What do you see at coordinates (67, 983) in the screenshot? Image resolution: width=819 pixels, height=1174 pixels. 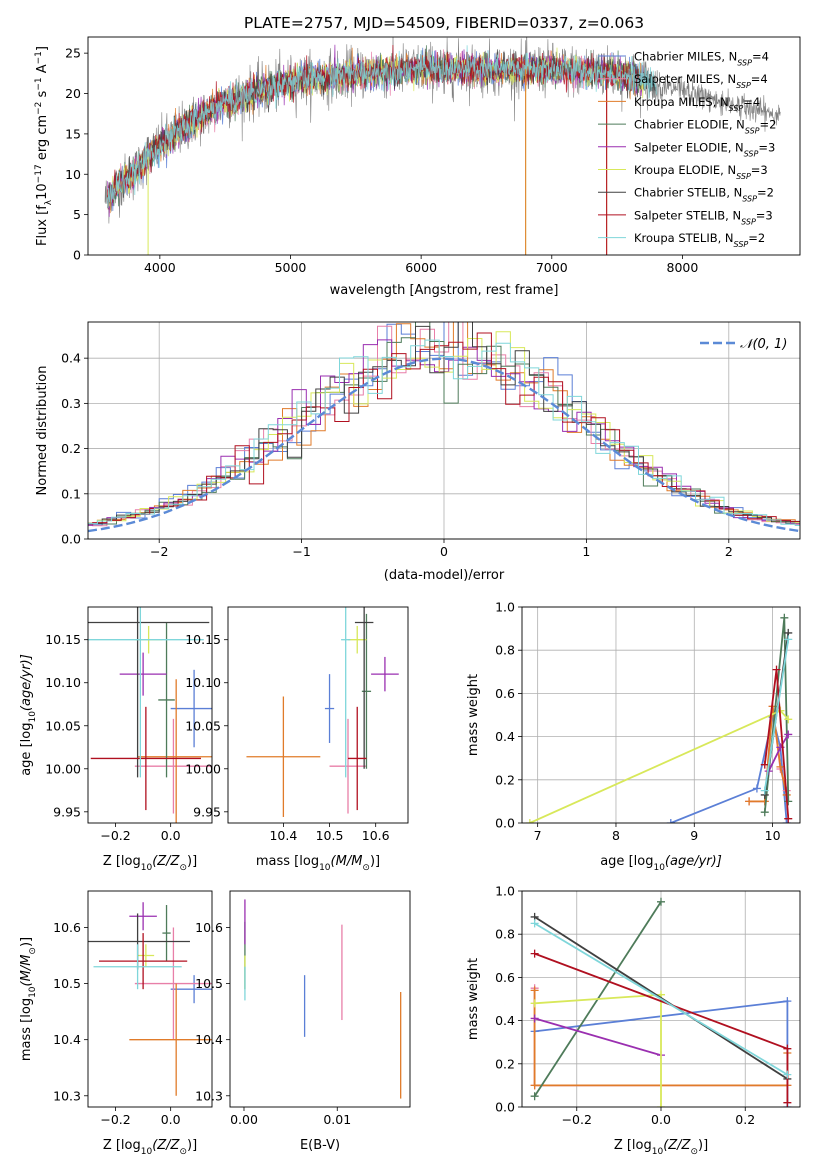 I see `y-tick-label: 10.5` at bounding box center [67, 983].